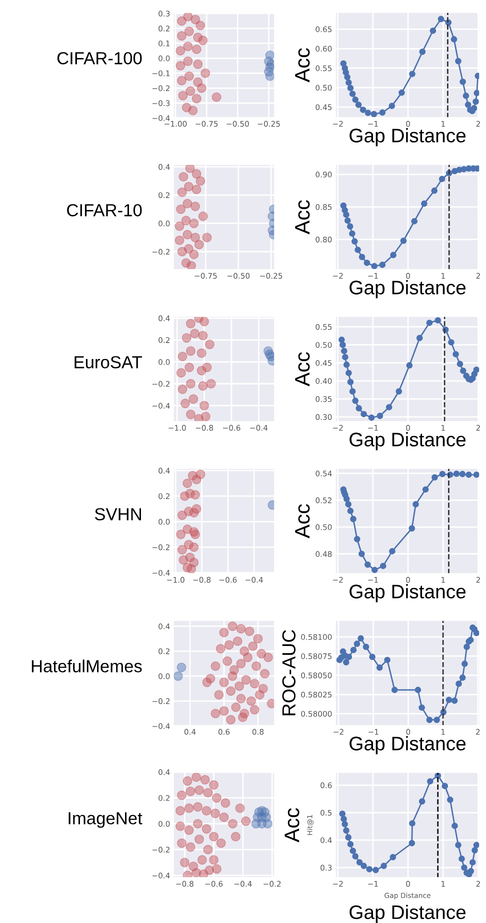  Describe the element at coordinates (99, 58) in the screenshot. I see `text: CIFAR-100` at that location.